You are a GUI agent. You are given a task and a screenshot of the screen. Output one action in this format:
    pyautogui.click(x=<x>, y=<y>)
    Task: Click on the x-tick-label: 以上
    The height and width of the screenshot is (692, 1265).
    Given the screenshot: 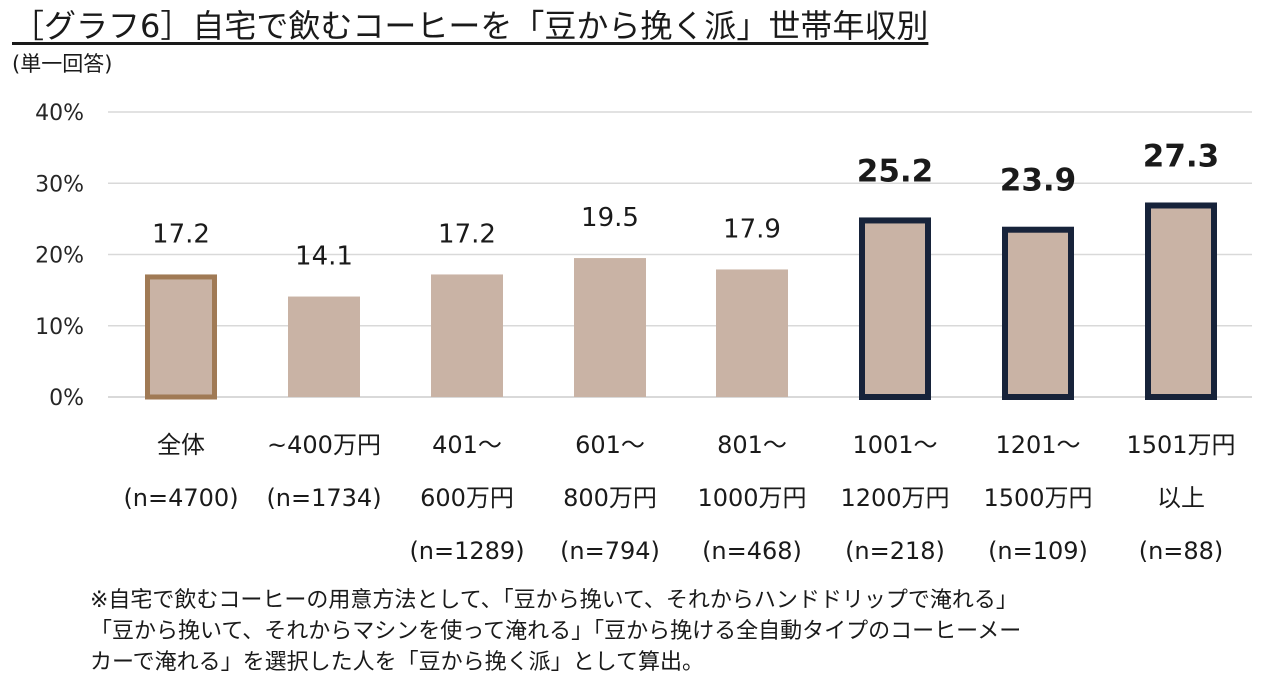 What is the action you would take?
    pyautogui.click(x=1181, y=498)
    